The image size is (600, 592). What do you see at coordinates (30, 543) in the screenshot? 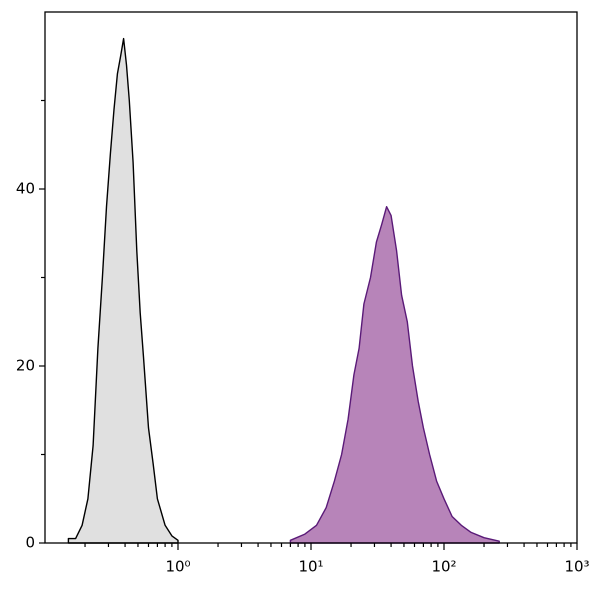
I see `y-tick-label: 0` at bounding box center [30, 543].